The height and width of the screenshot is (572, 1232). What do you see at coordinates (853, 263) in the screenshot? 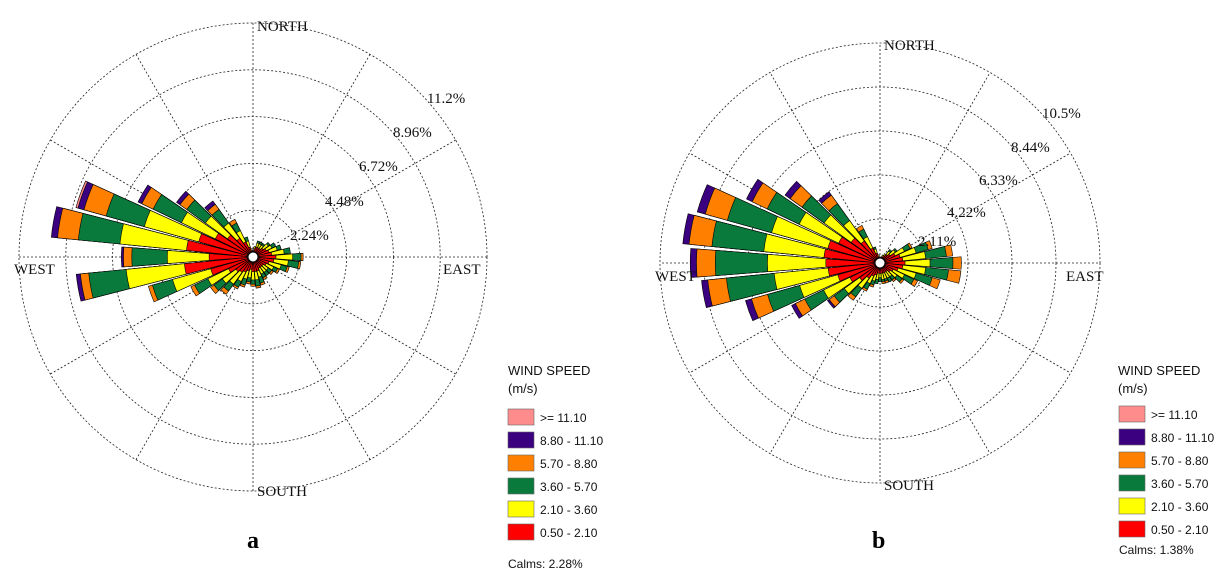
I see `bar-segment-270-bin0` at bounding box center [853, 263].